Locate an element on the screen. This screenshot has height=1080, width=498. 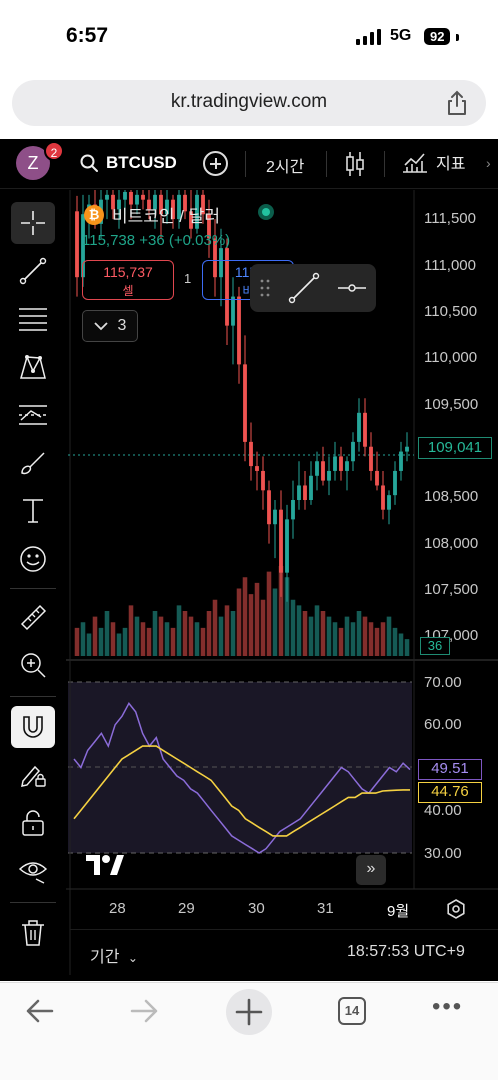
measure-tool is located at coordinates (33, 617).